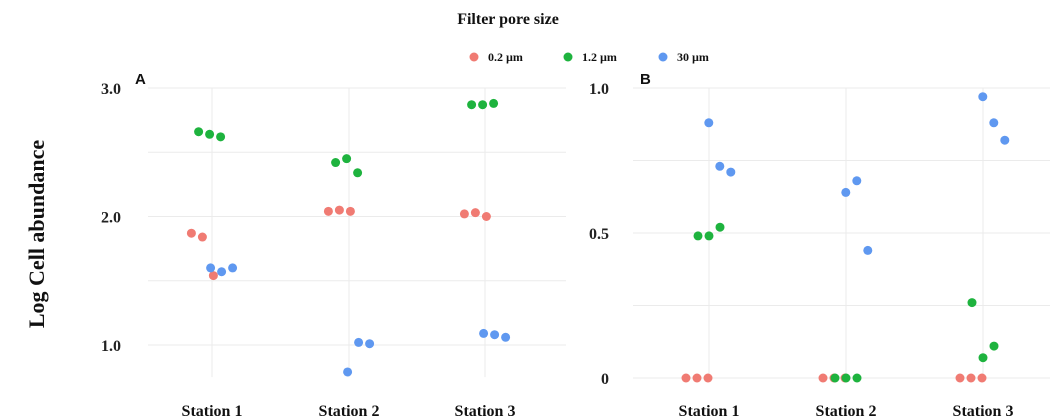  I want to click on y-tick-label: 2.0, so click(111, 218).